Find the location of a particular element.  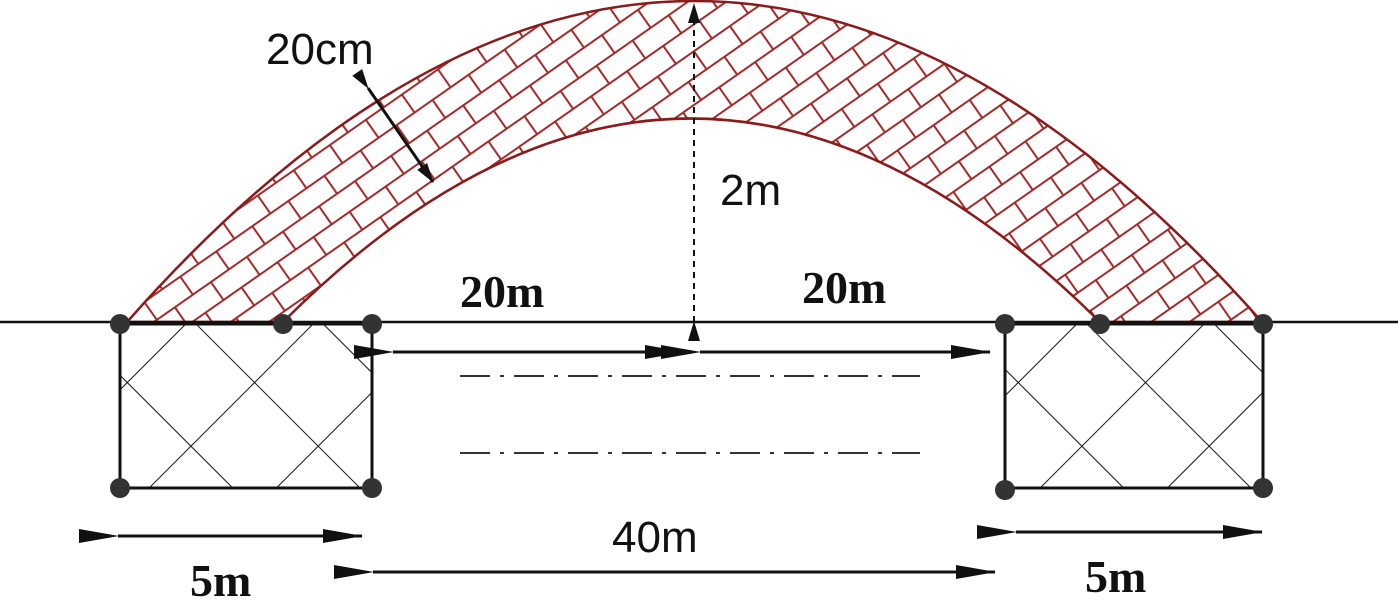

half-span-left-label: 20m is located at coordinates (502, 291).